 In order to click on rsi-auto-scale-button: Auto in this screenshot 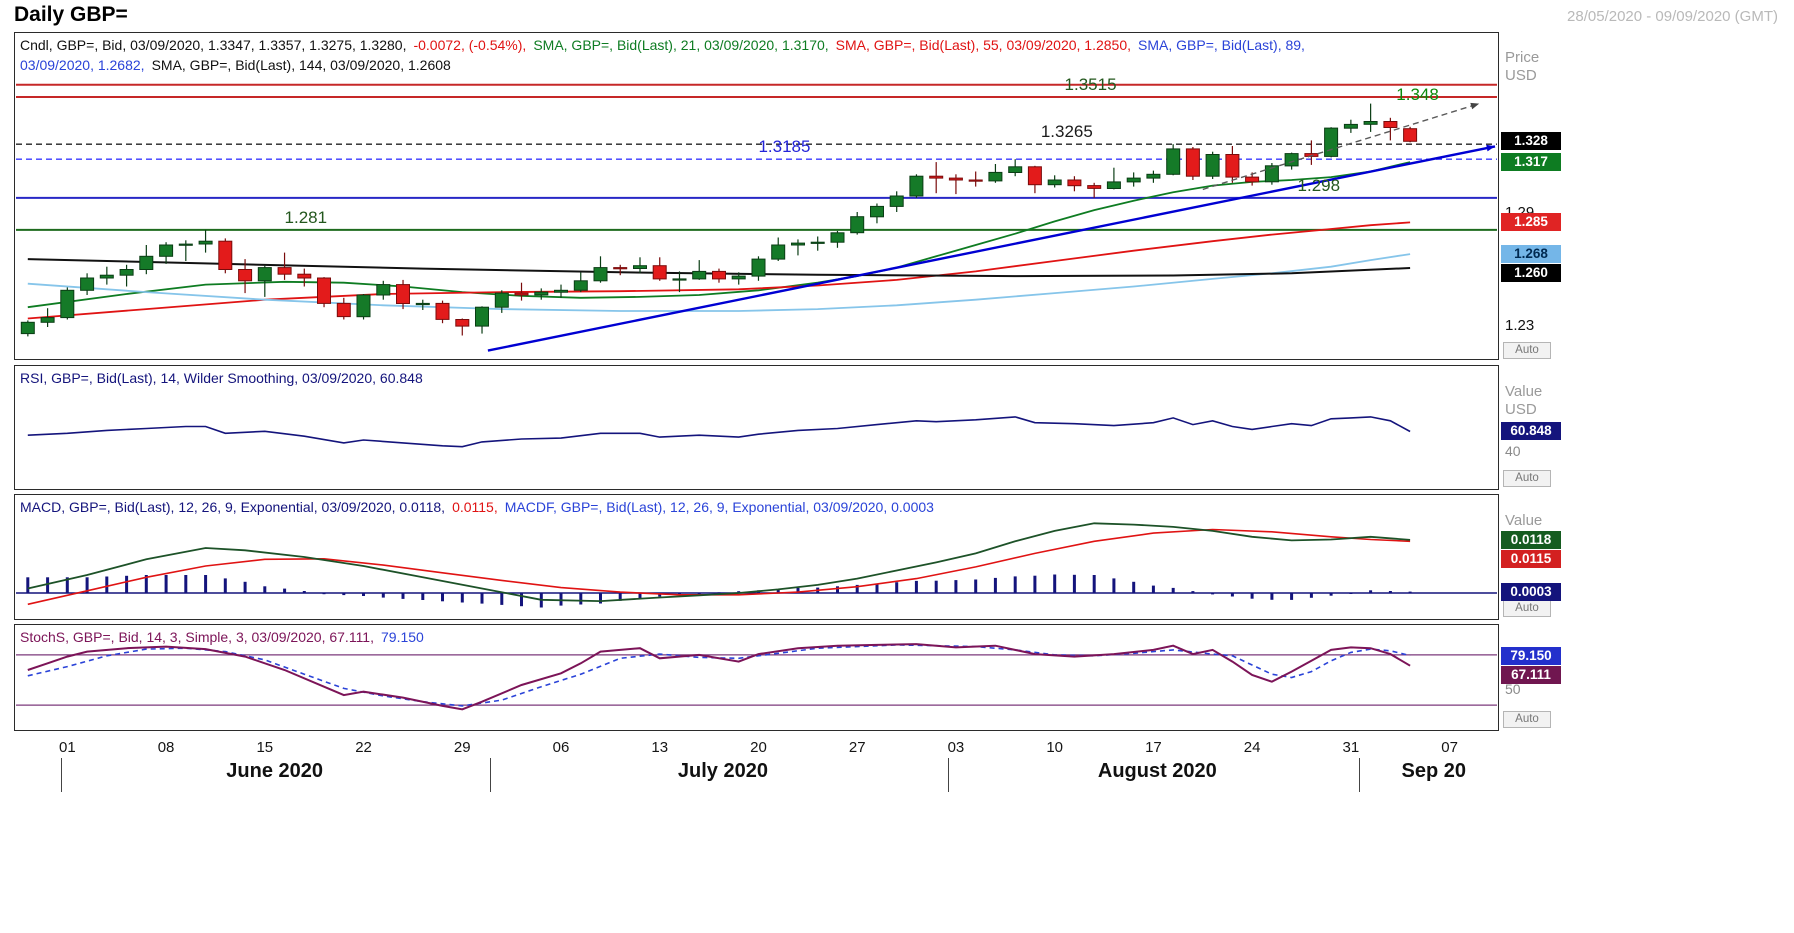, I will do `click(1527, 478)`.